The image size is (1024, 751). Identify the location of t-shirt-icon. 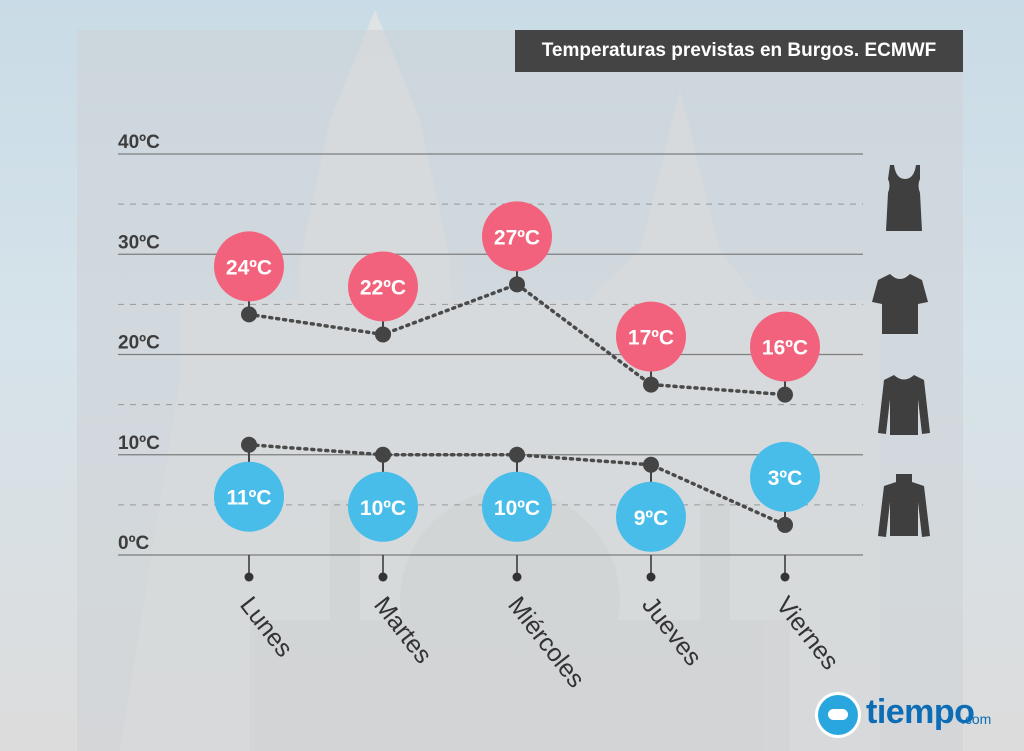
(900, 304).